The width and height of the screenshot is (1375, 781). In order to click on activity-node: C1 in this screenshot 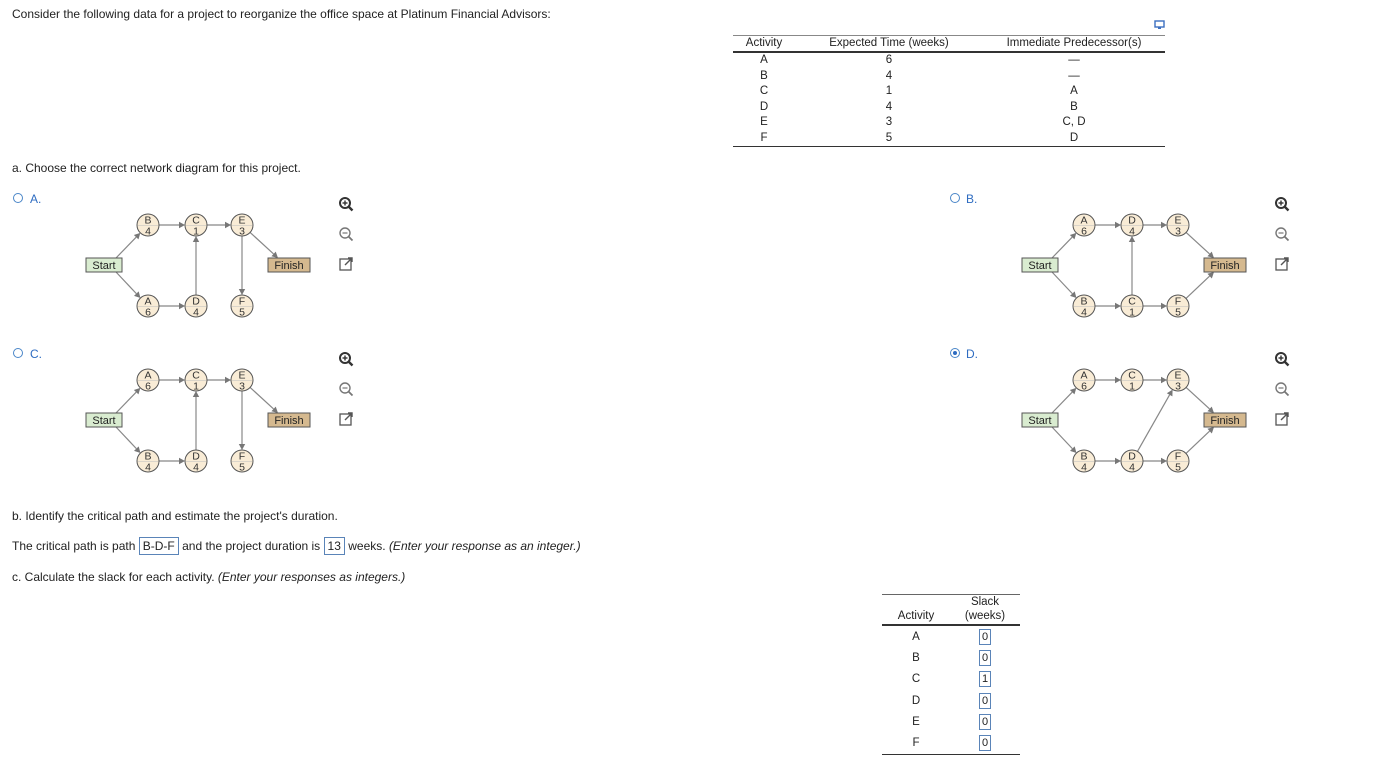, I will do `click(196, 380)`.